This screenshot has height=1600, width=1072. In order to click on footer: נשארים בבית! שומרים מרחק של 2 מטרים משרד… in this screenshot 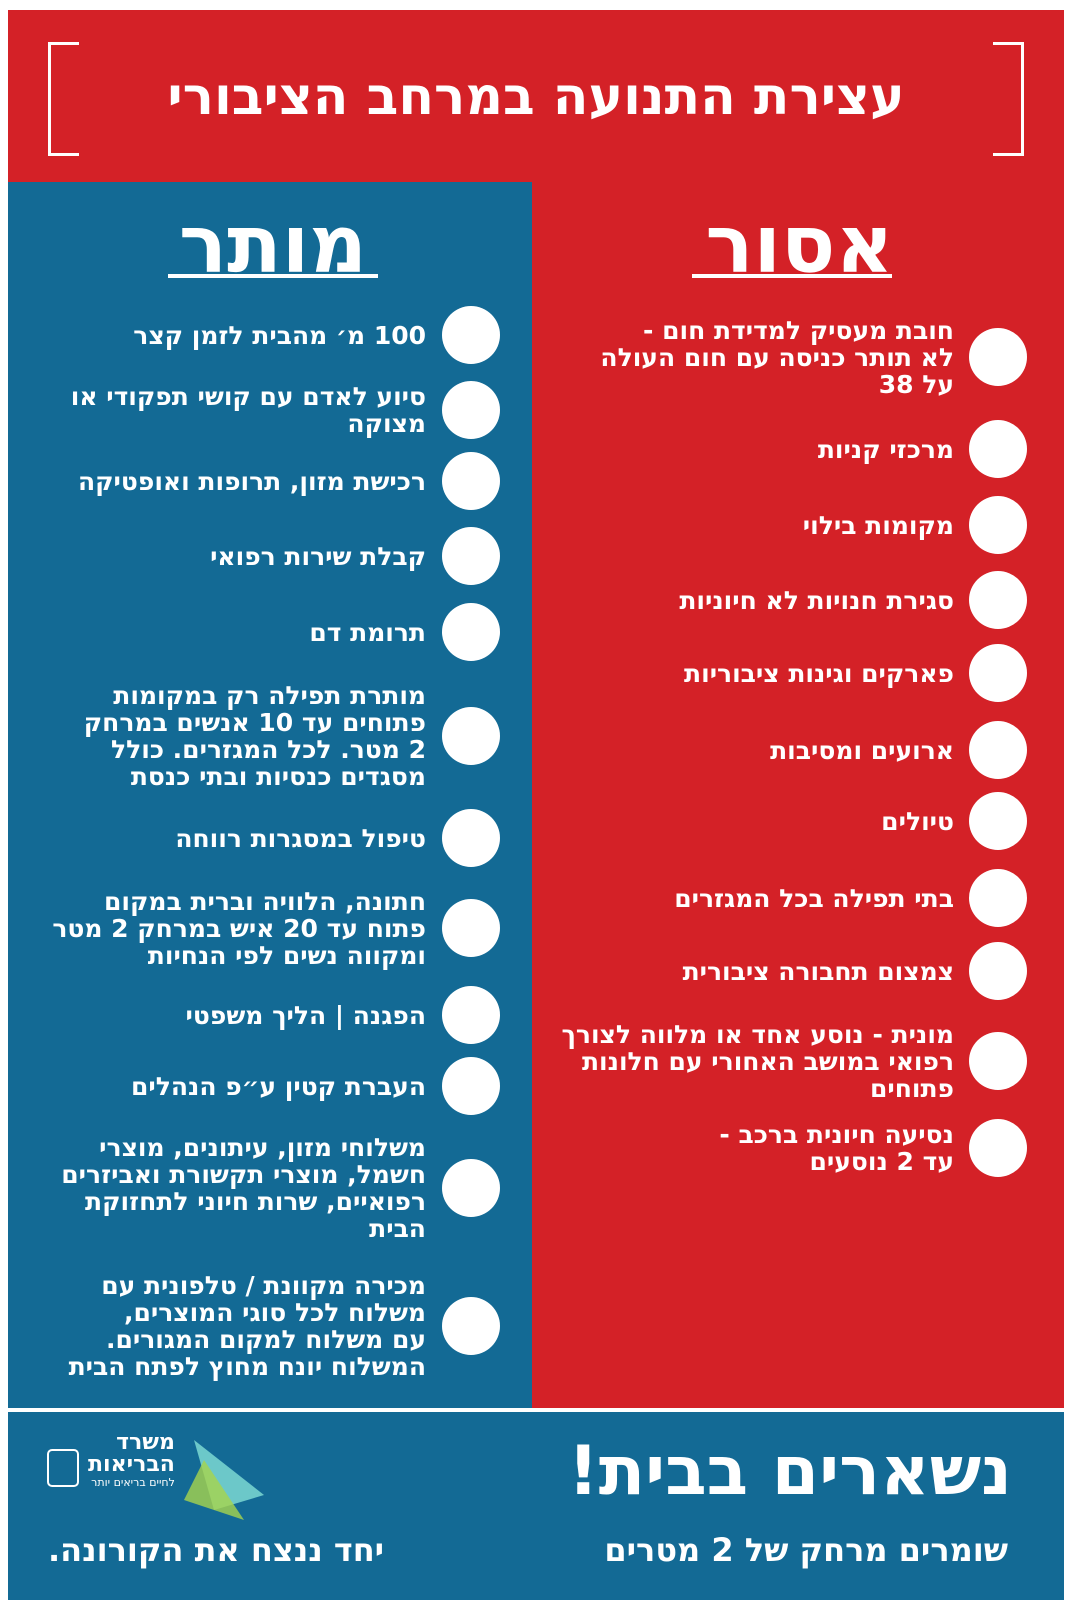, I will do `click(536, 1506)`.